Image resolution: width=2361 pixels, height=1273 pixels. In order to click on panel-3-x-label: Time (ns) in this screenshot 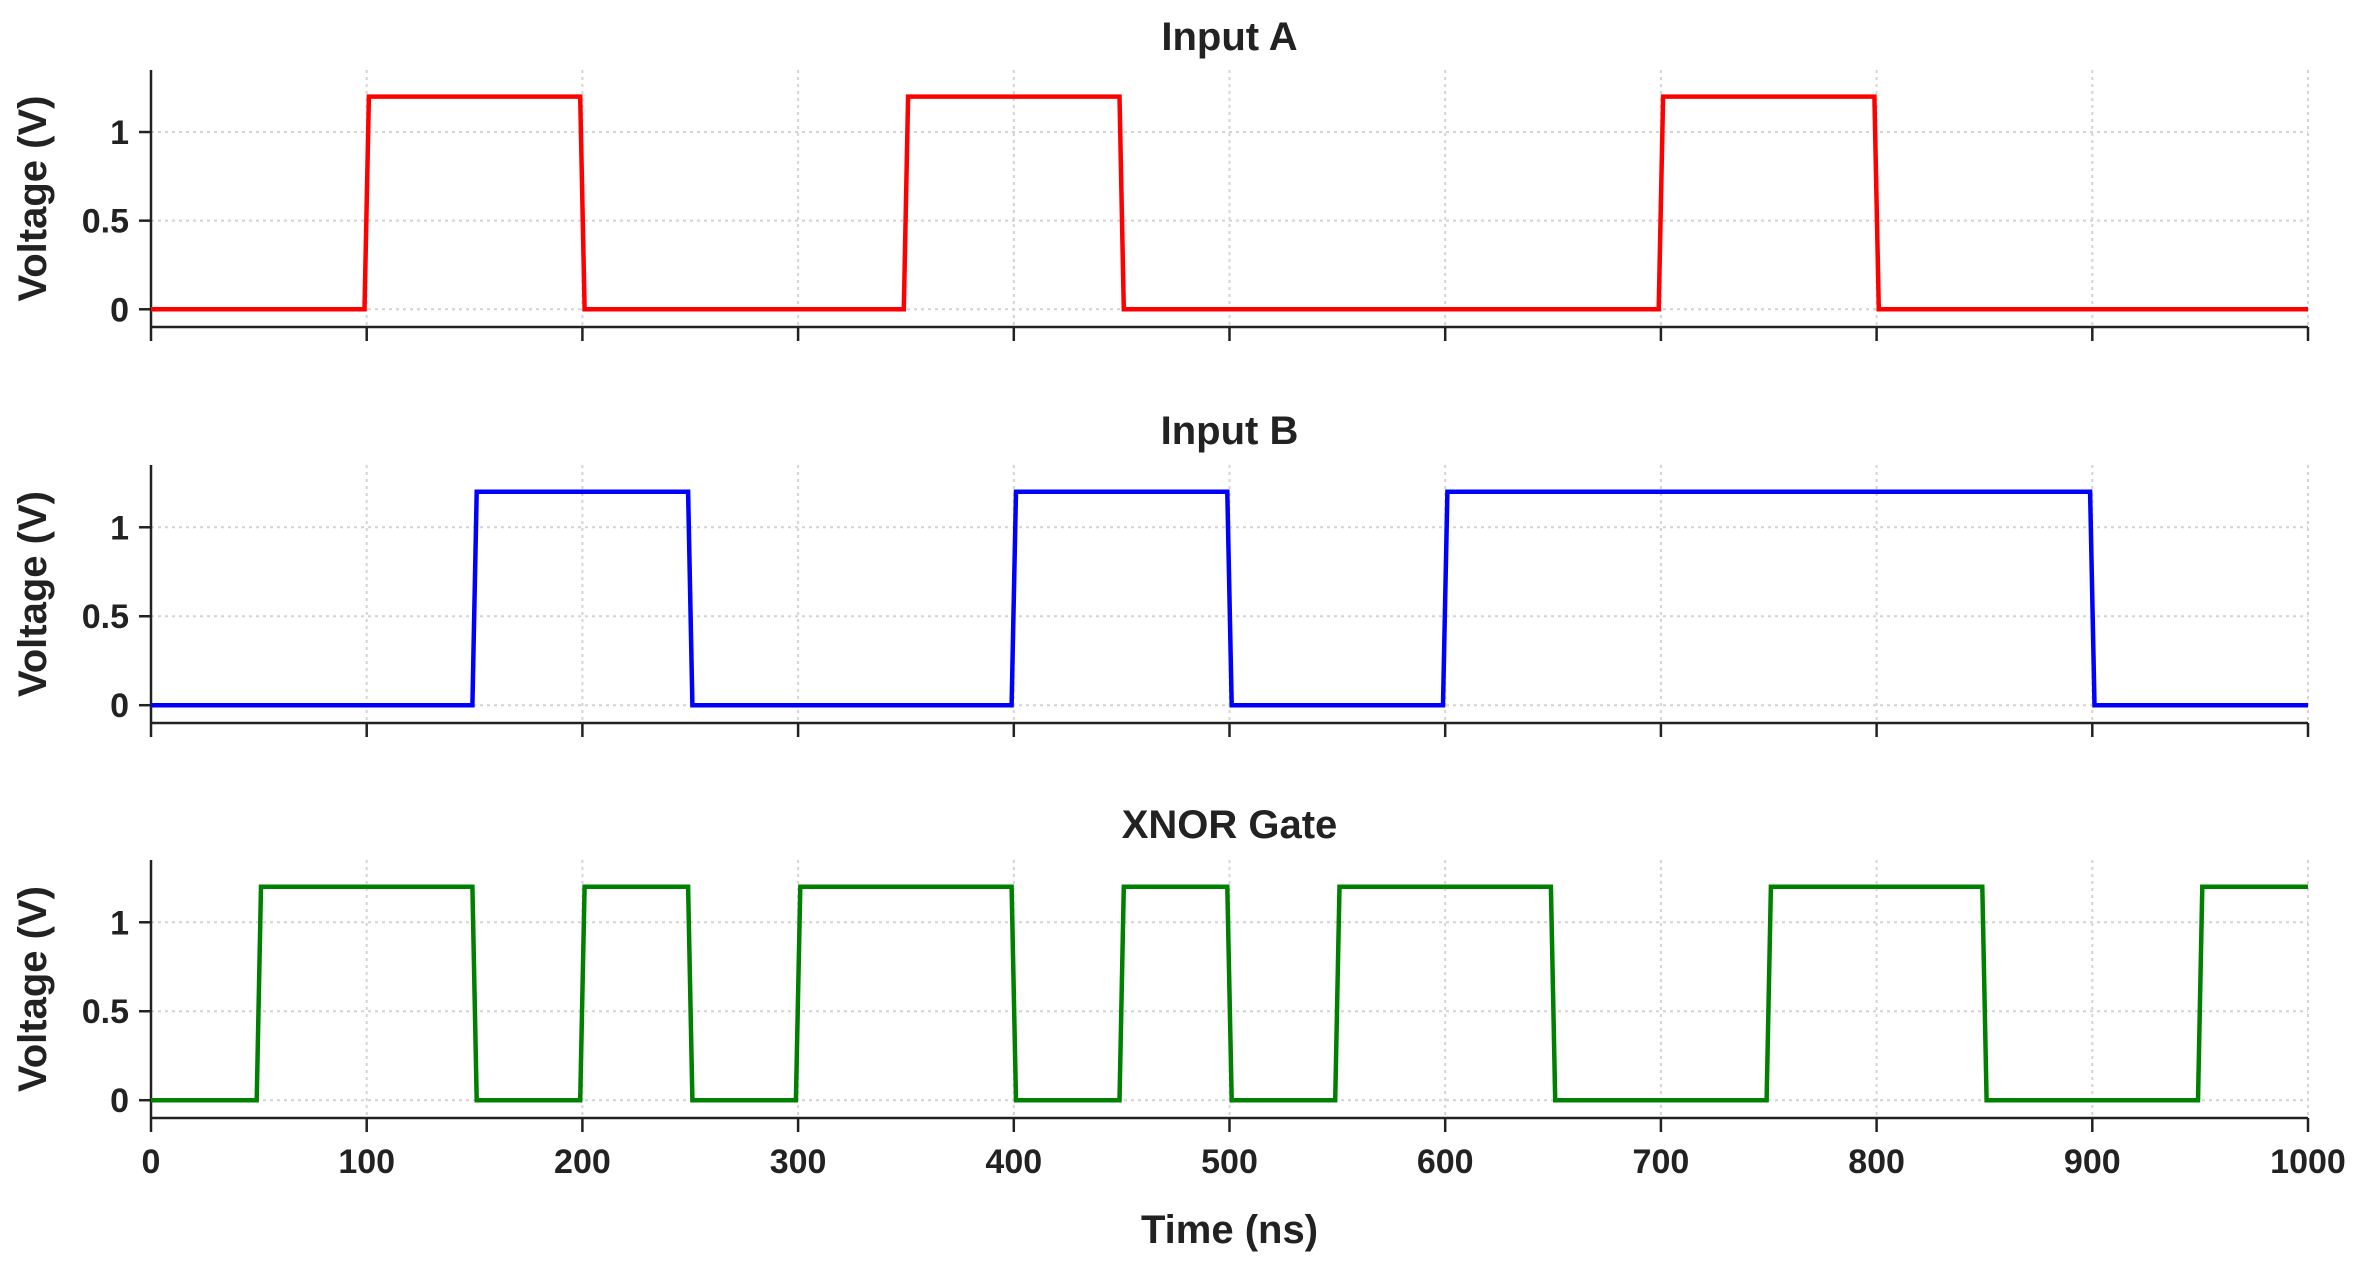, I will do `click(1229, 1230)`.